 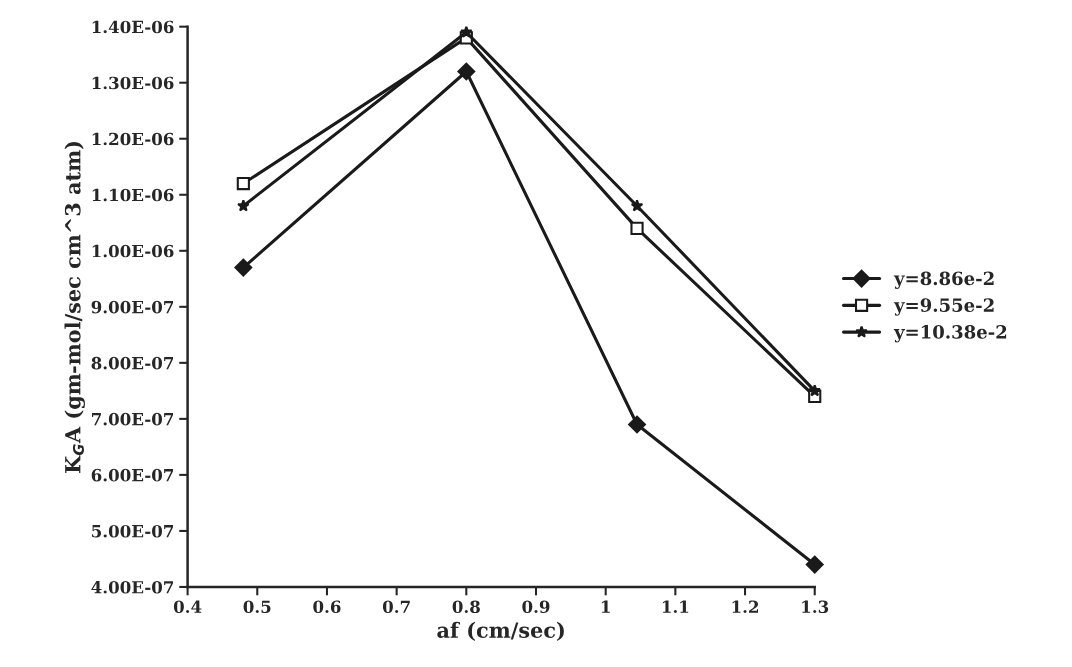 I want to click on y-tick-label: 1.10E-06, so click(x=133, y=195).